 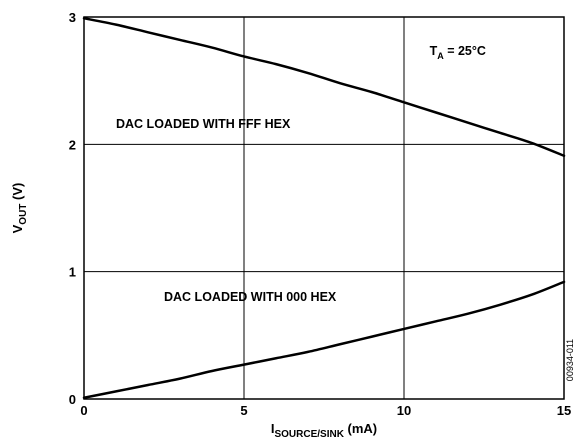 What do you see at coordinates (458, 52) in the screenshot?
I see `temperature-label: TA = 25°C` at bounding box center [458, 52].